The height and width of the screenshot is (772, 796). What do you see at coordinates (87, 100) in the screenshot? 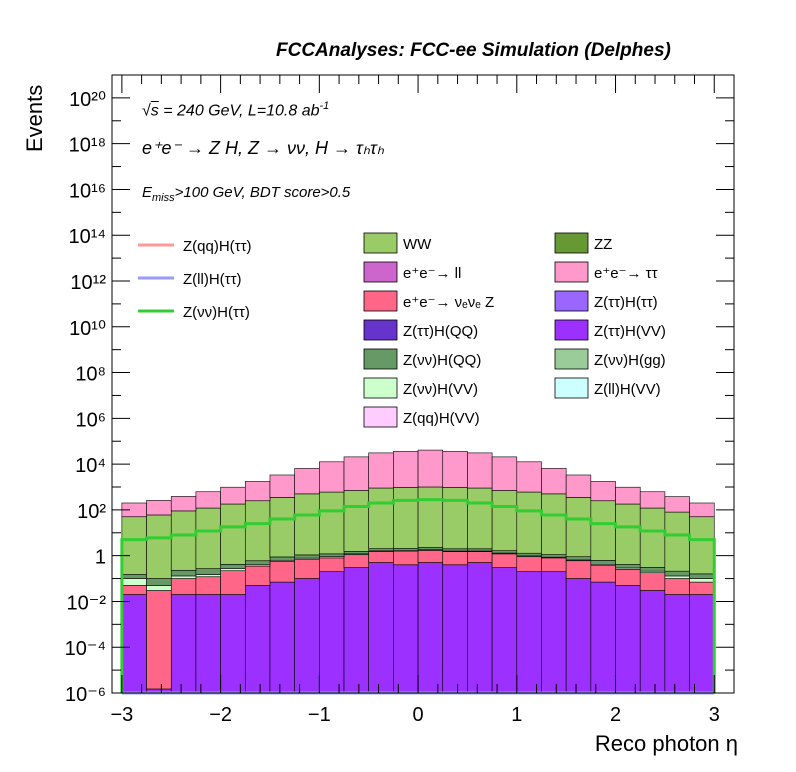
I see `y-tick-label: 10²⁰` at bounding box center [87, 100].